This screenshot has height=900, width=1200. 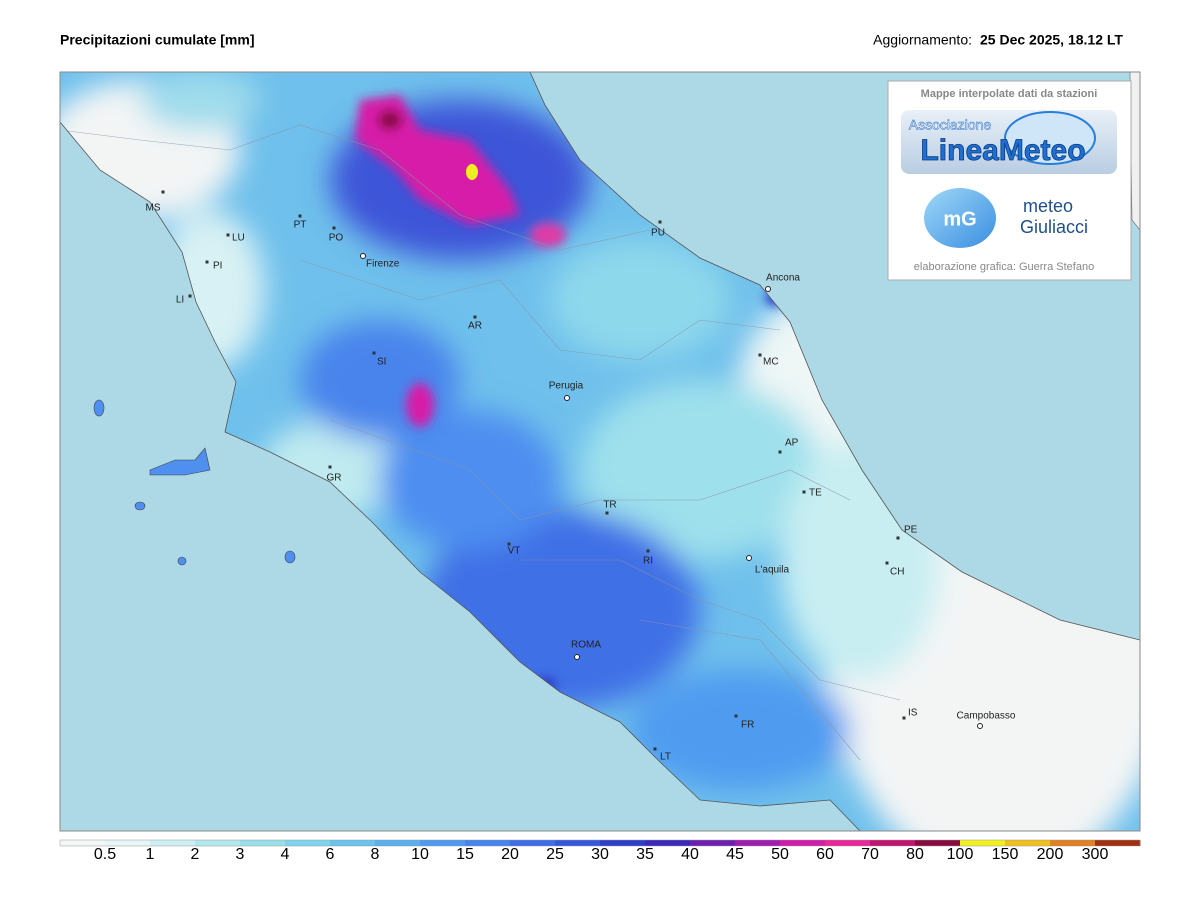 I want to click on place-label: PI, so click(x=217, y=266).